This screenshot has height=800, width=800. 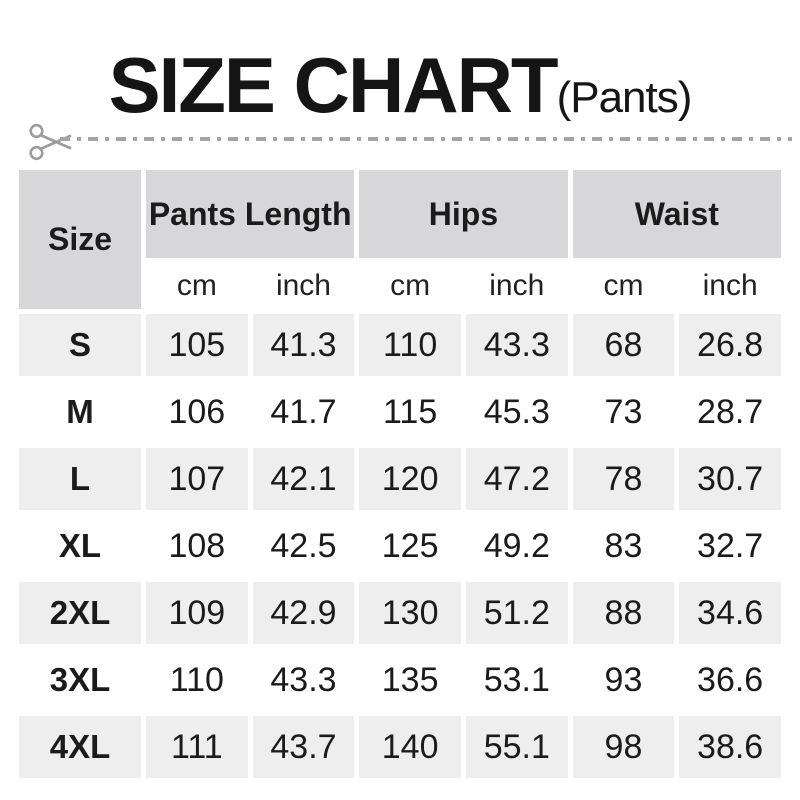 I want to click on table-row: L 107 42.1 120 47.2 78 30.7, so click(x=400, y=479).